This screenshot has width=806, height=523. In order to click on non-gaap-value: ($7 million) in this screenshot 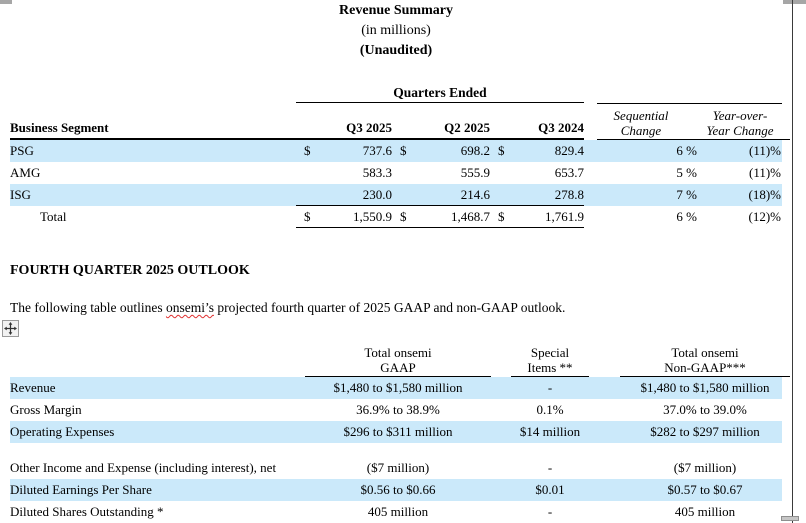, I will do `click(705, 467)`.